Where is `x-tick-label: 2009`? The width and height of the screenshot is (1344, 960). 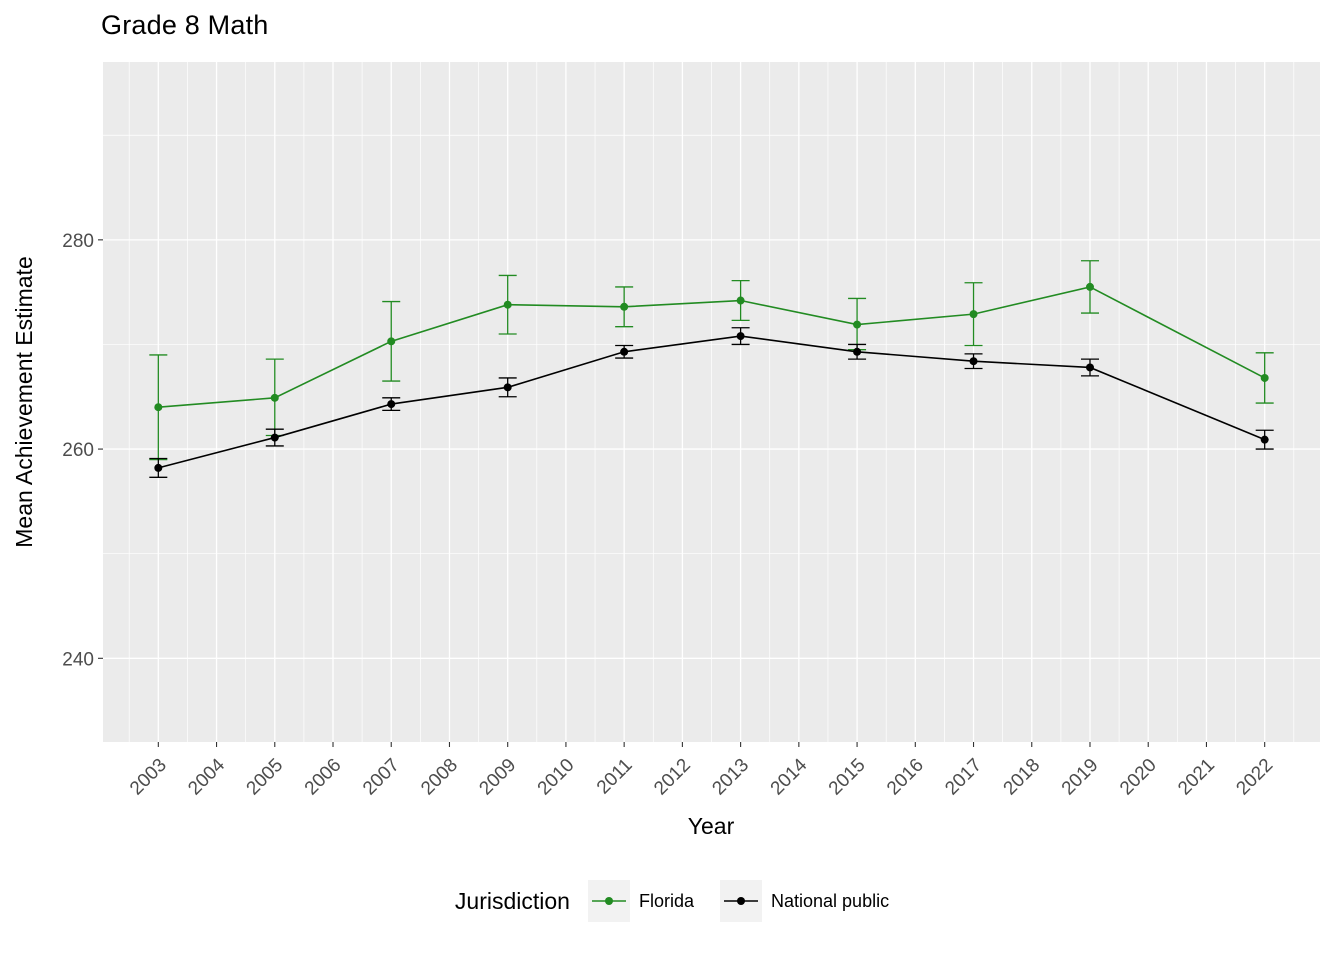 x-tick-label: 2009 is located at coordinates (497, 777).